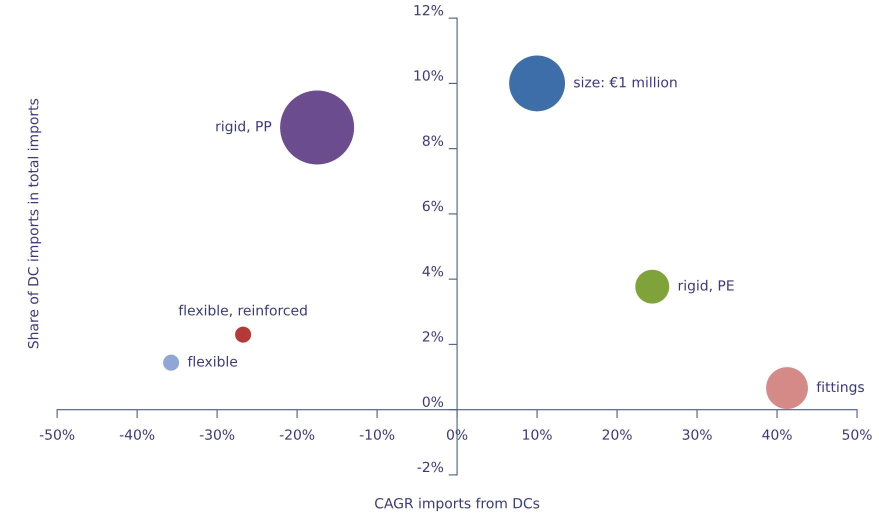 This screenshot has width=879, height=519. Describe the element at coordinates (297, 434) in the screenshot. I see `x-tick-label: -20%` at that location.